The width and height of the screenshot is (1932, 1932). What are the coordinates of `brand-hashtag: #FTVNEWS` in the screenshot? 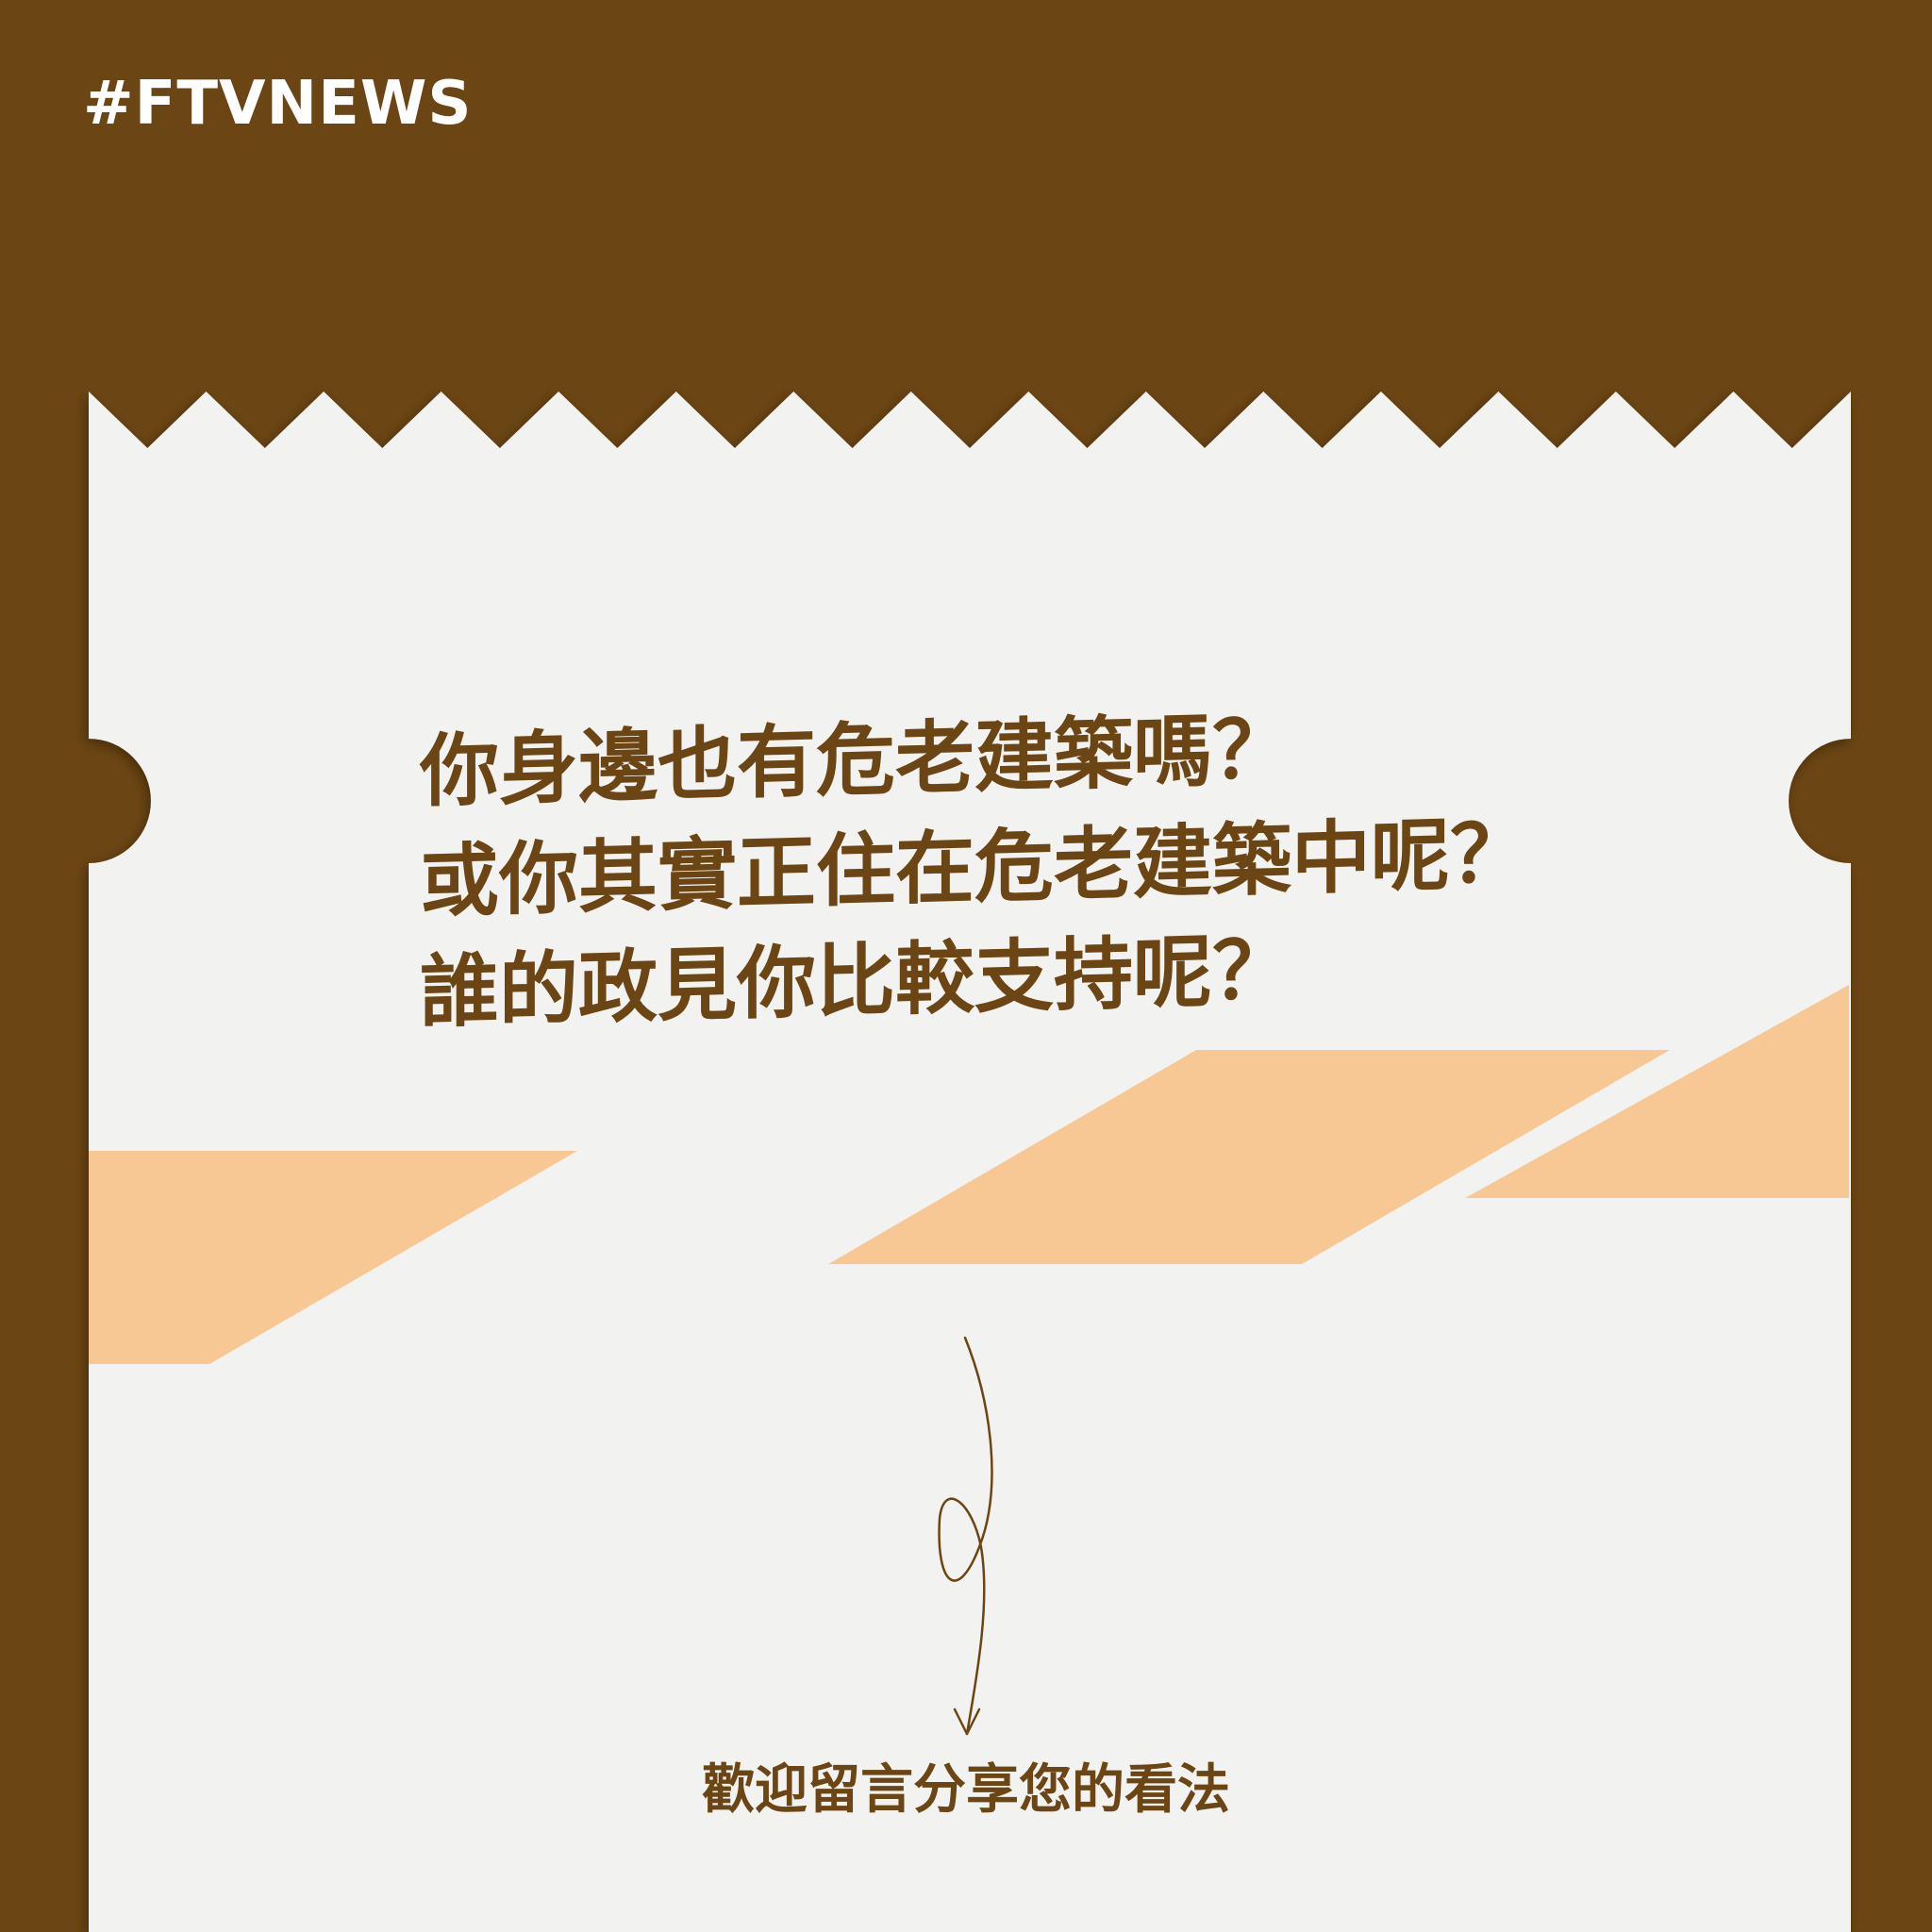 It's located at (278, 104).